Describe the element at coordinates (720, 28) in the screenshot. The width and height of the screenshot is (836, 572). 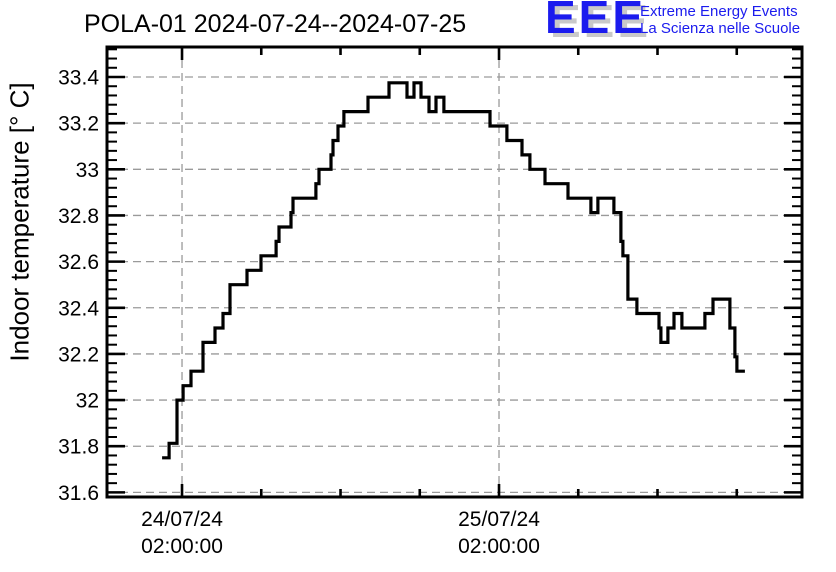
I see `eee-logo-subtitle-line2: La Scienza nelle Scuole` at that location.